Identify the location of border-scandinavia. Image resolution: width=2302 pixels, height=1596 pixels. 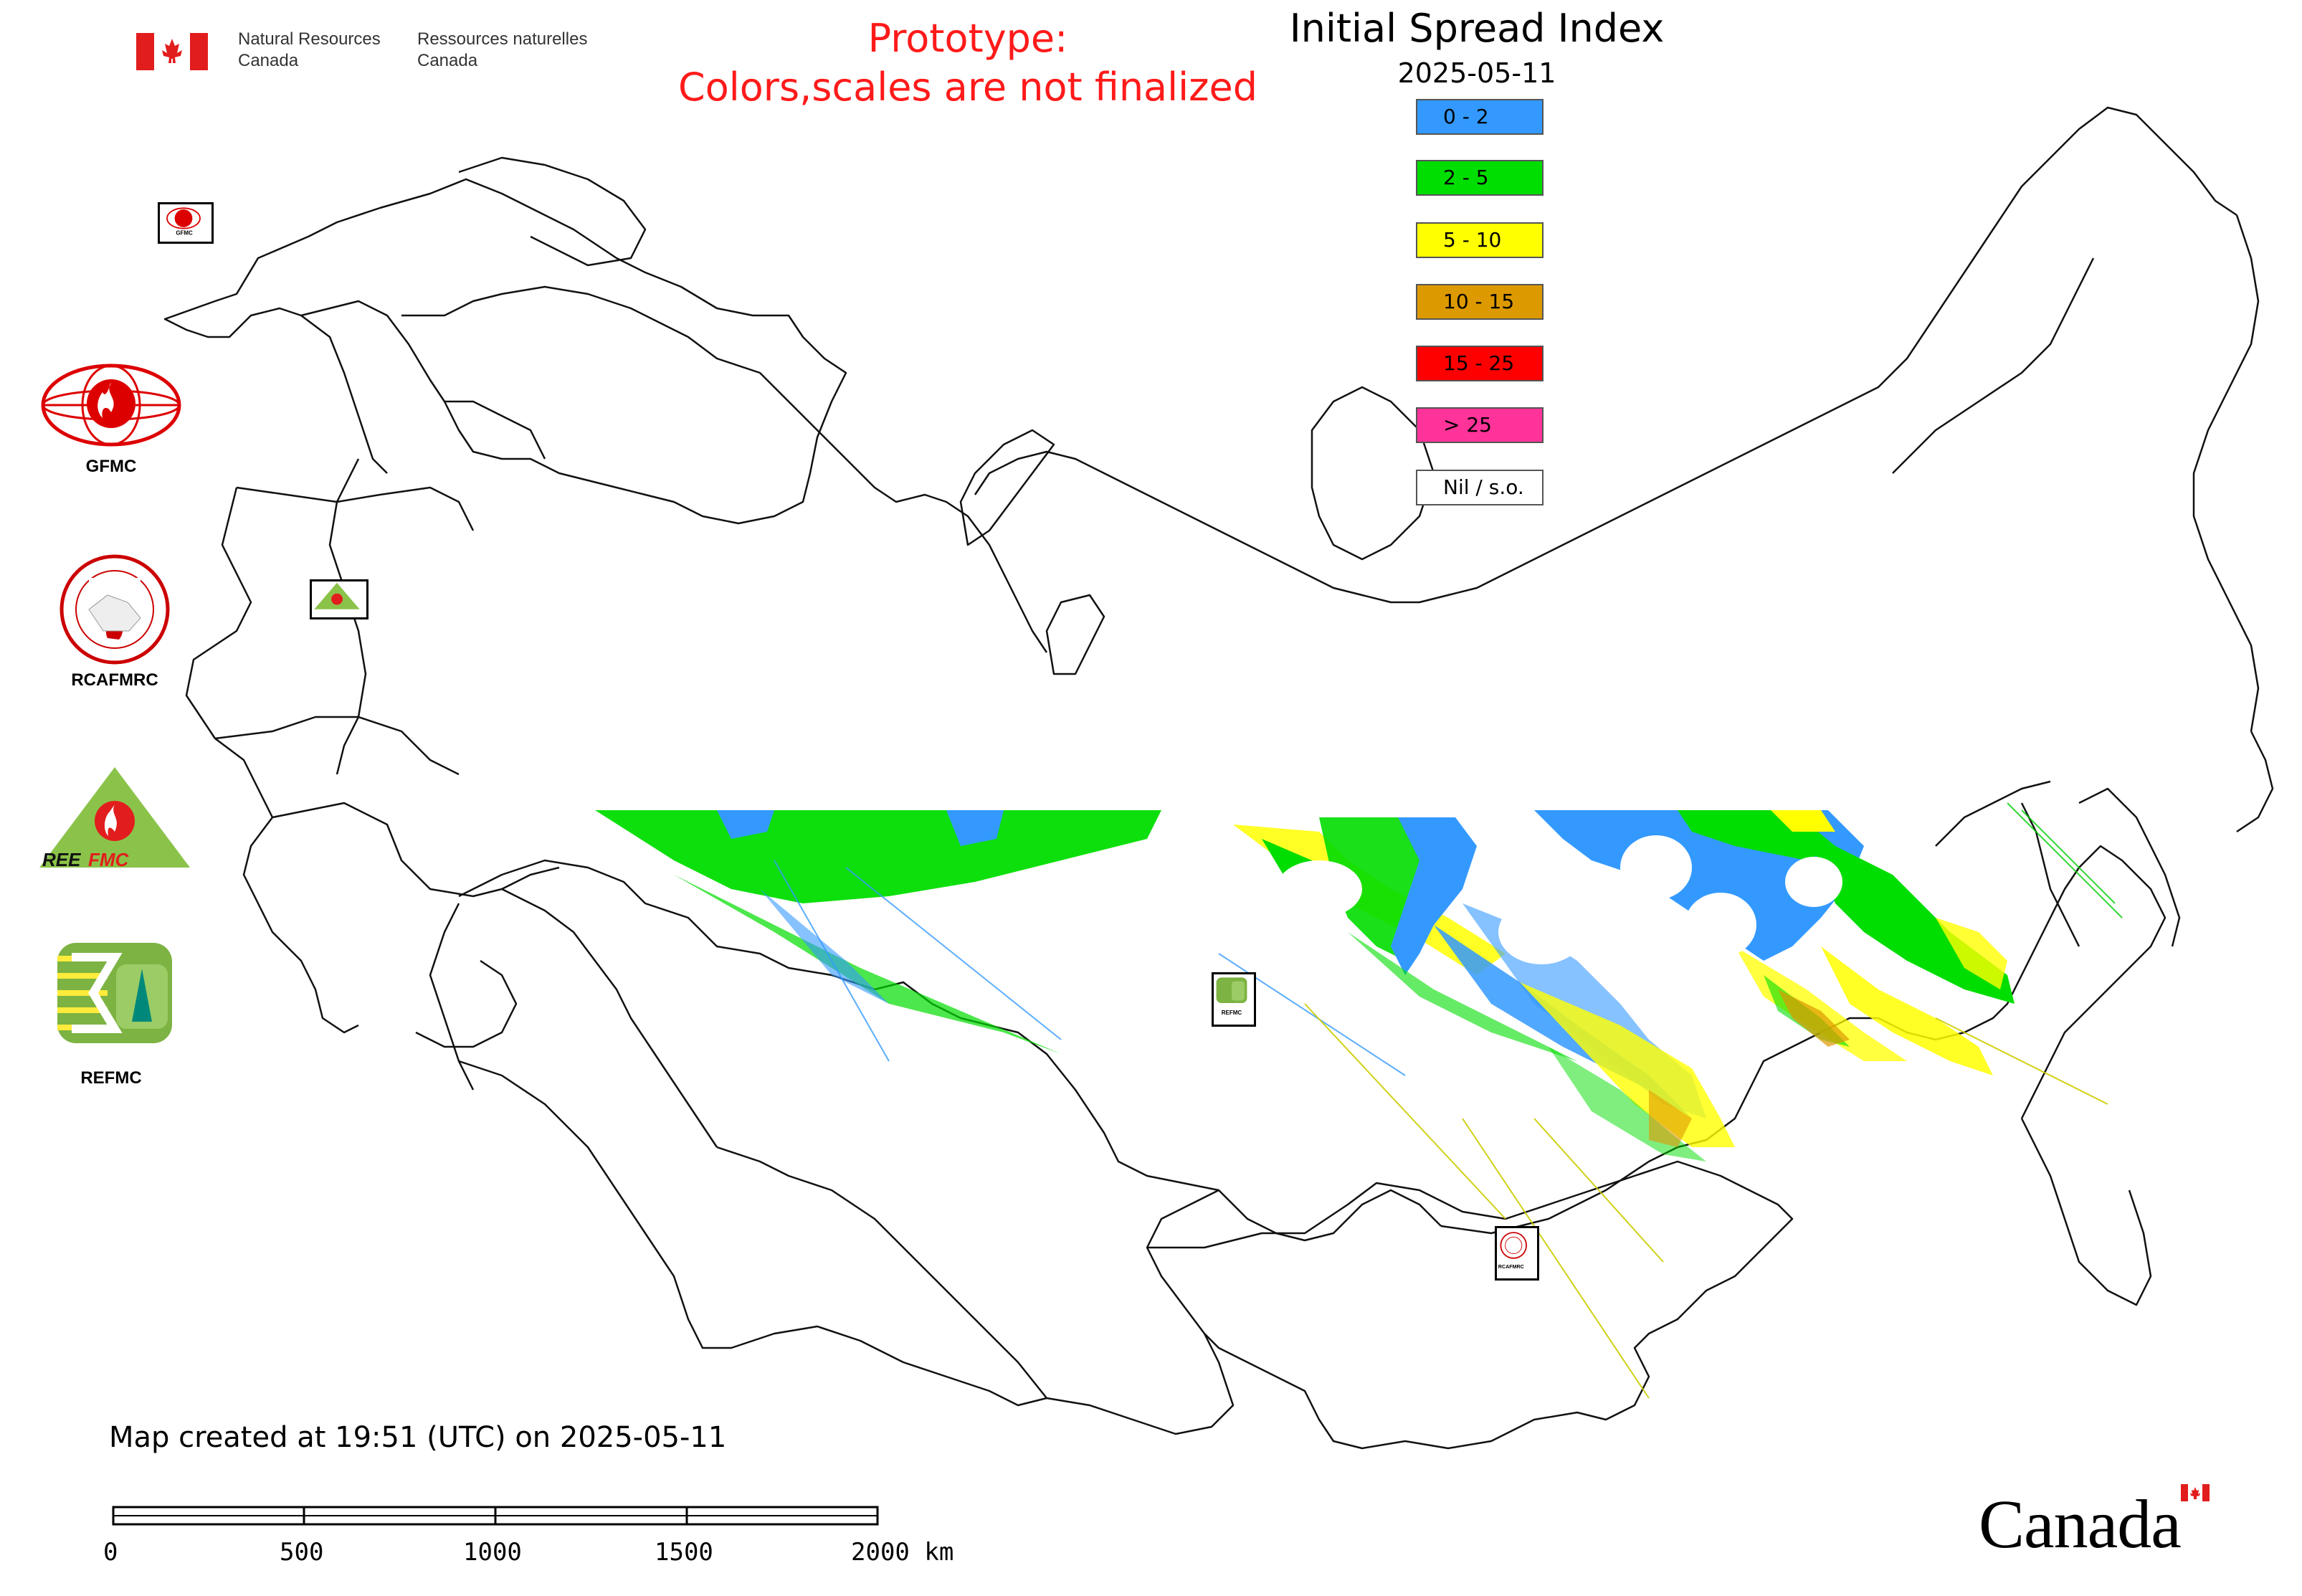
(505, 351).